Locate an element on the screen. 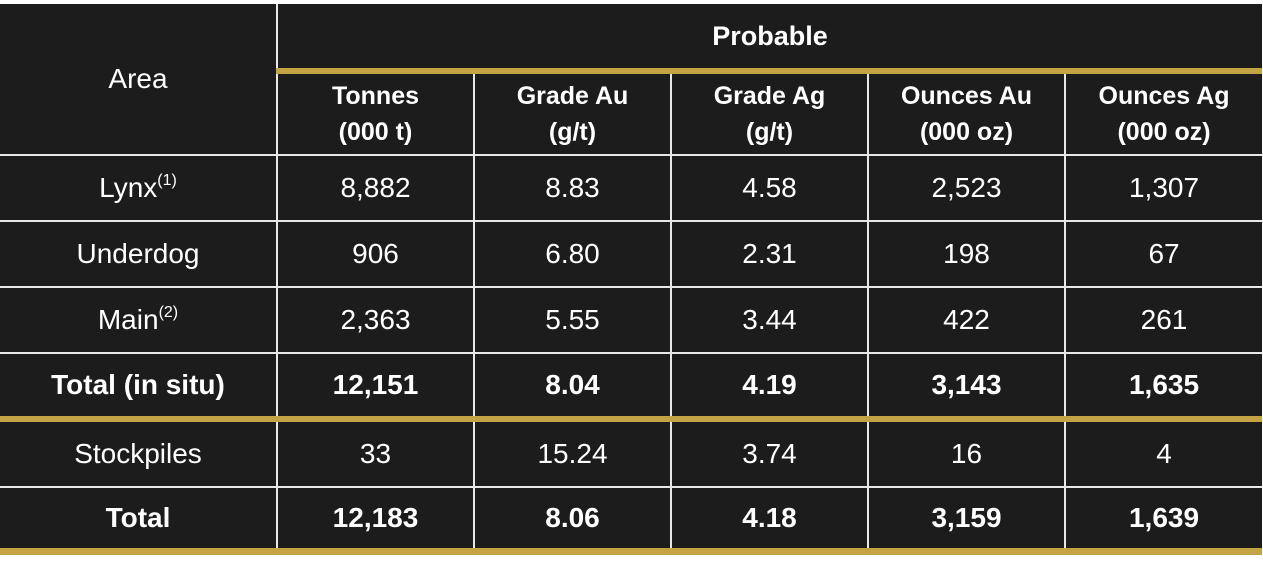 The image size is (1263, 570). table-row-lynx: Lynx(1) 8,882 8.83 4.58 2,523 1,307 is located at coordinates (631, 188).